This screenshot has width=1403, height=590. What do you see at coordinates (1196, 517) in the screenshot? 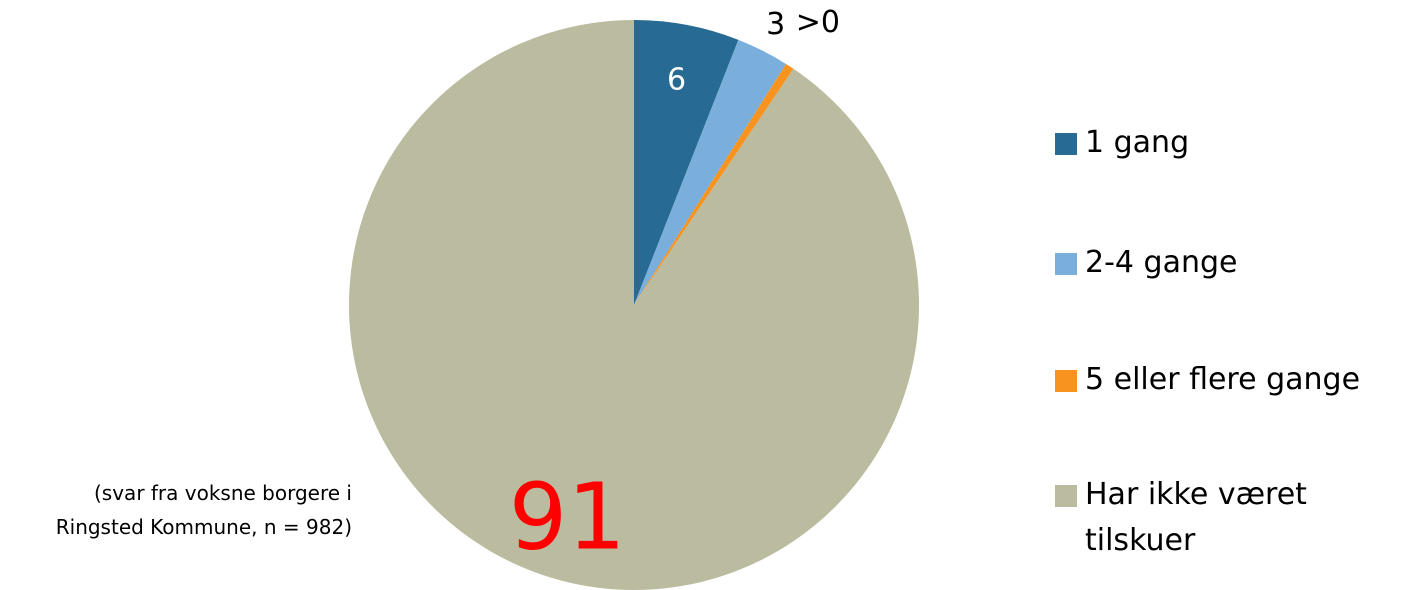
I see `legend-label: Har ikke været tilskuer` at bounding box center [1196, 517].